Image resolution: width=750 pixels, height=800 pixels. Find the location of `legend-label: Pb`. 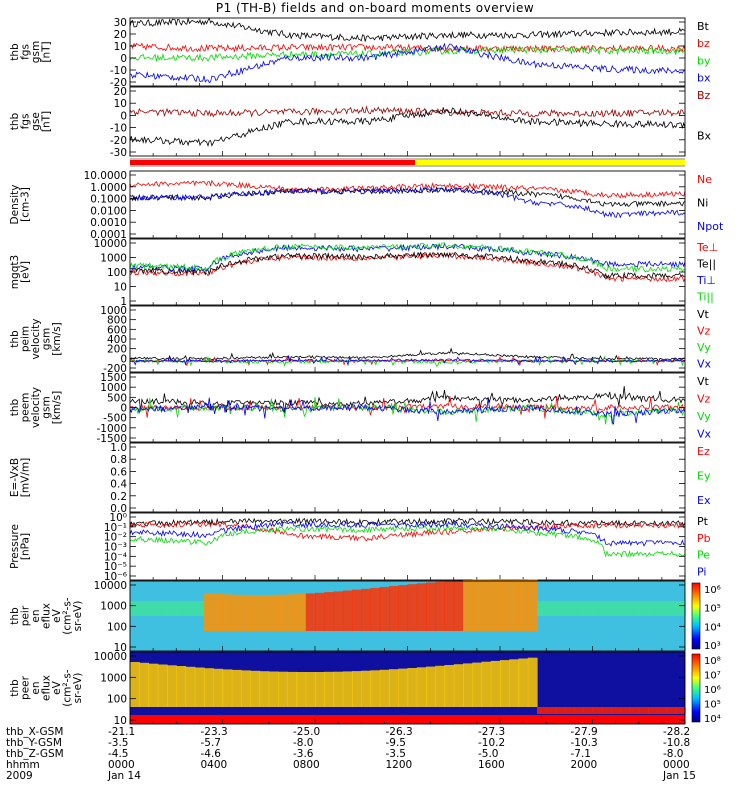

legend-label: Pb is located at coordinates (704, 538).